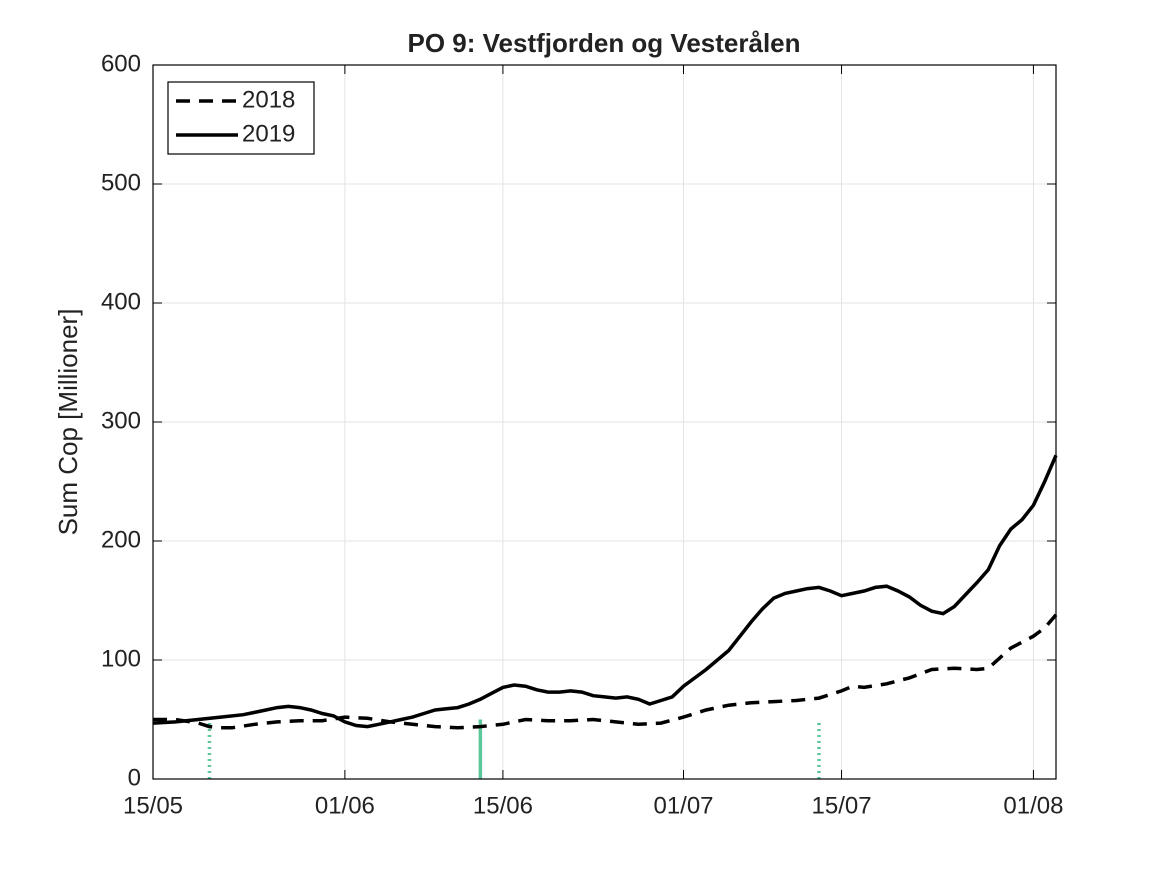 This screenshot has width=1167, height=880. Describe the element at coordinates (268, 99) in the screenshot. I see `legend-label: 2018` at that location.